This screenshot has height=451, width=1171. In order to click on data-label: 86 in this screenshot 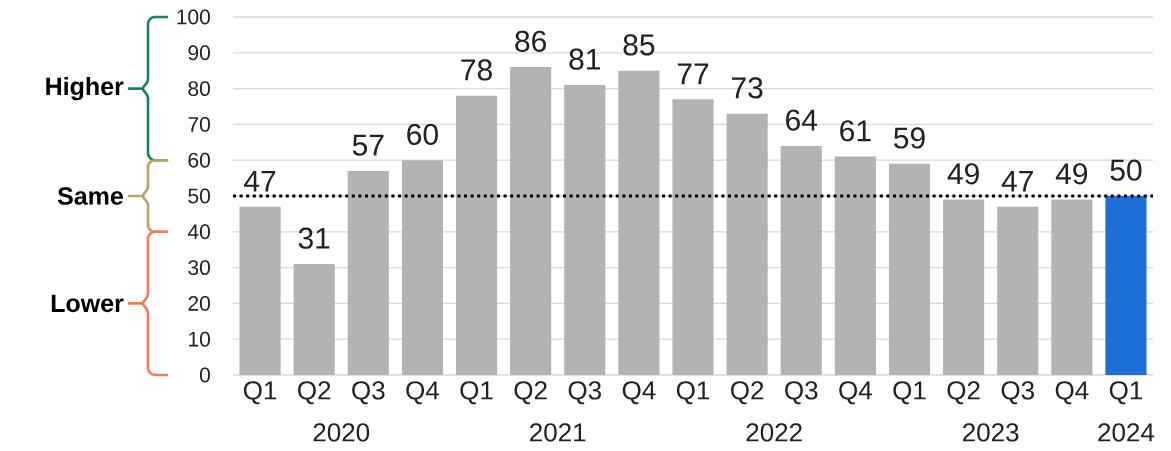, I will do `click(531, 41)`.